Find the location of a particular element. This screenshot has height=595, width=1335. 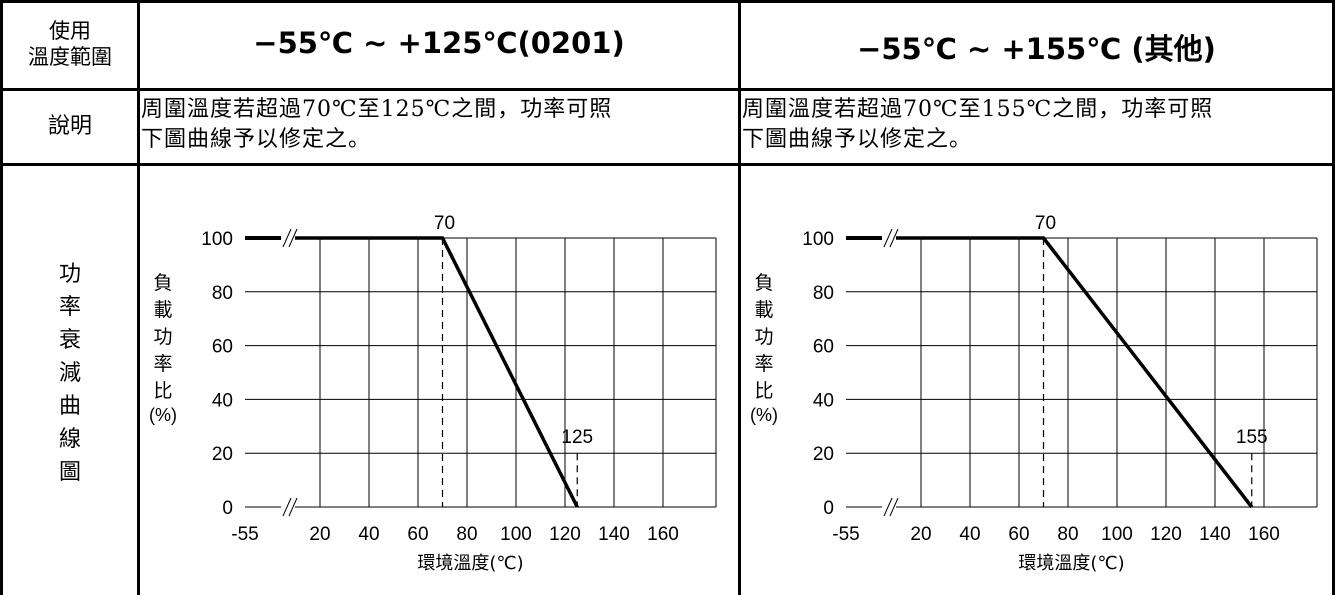

label-col-divider is located at coordinates (138, 297).